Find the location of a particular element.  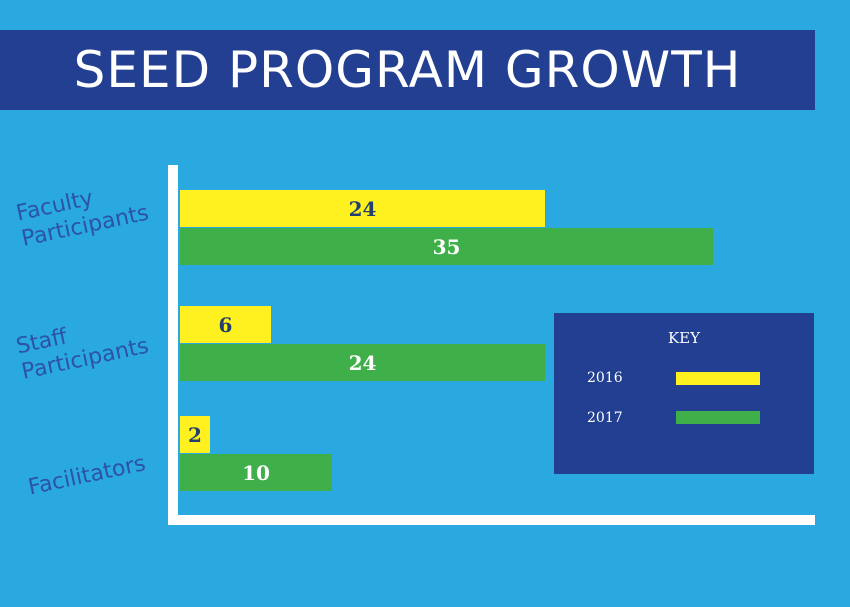

bar-value-label: 35 is located at coordinates (446, 246).